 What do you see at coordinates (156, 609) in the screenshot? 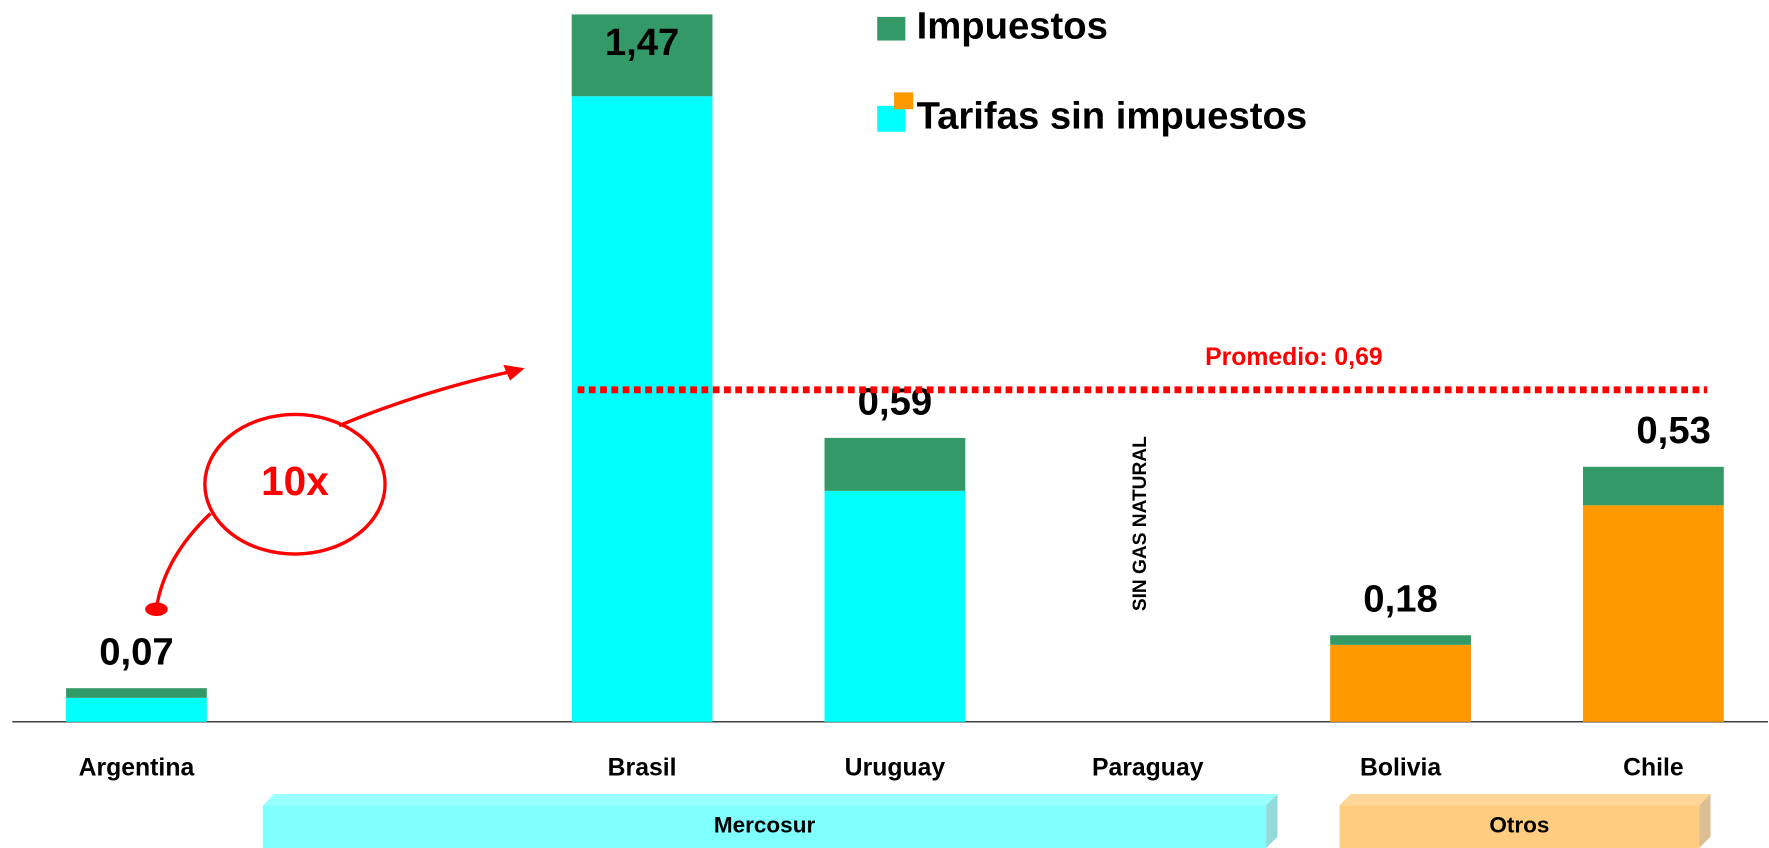
I see `arrow-dot` at bounding box center [156, 609].